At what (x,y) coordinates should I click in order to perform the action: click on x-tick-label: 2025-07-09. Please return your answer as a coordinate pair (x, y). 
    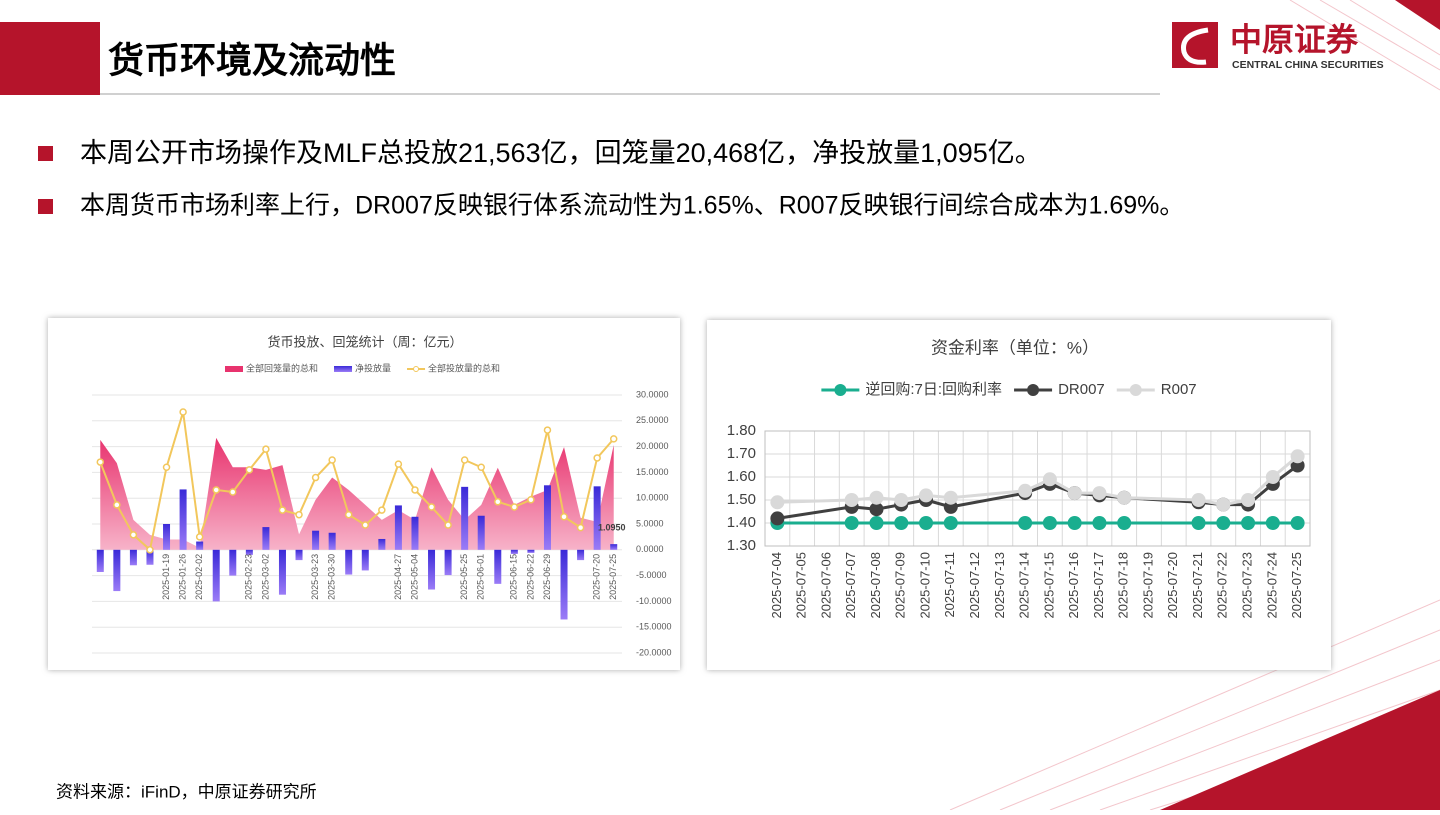
    Looking at the image, I should click on (900, 585).